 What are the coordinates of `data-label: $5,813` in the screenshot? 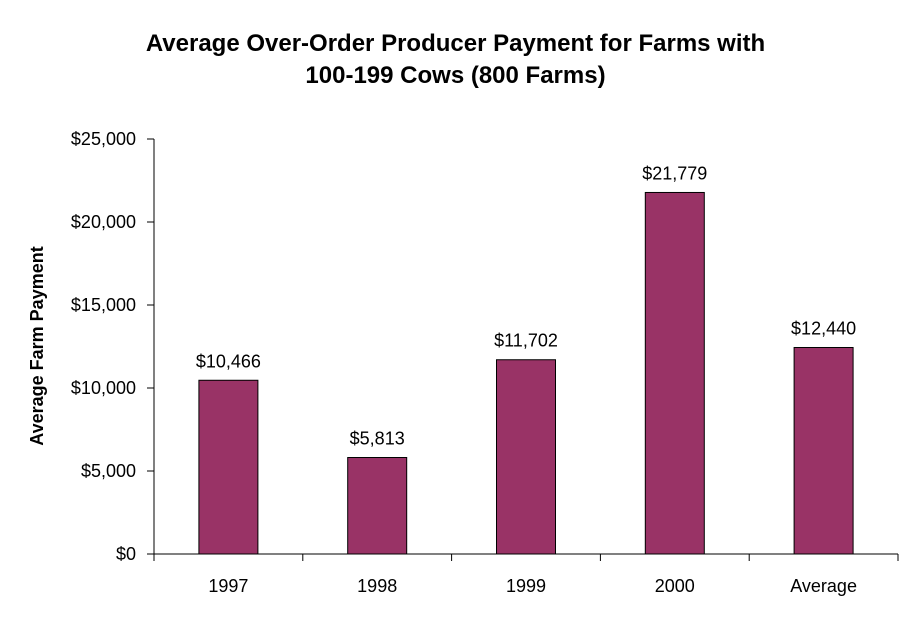 It's located at (377, 439).